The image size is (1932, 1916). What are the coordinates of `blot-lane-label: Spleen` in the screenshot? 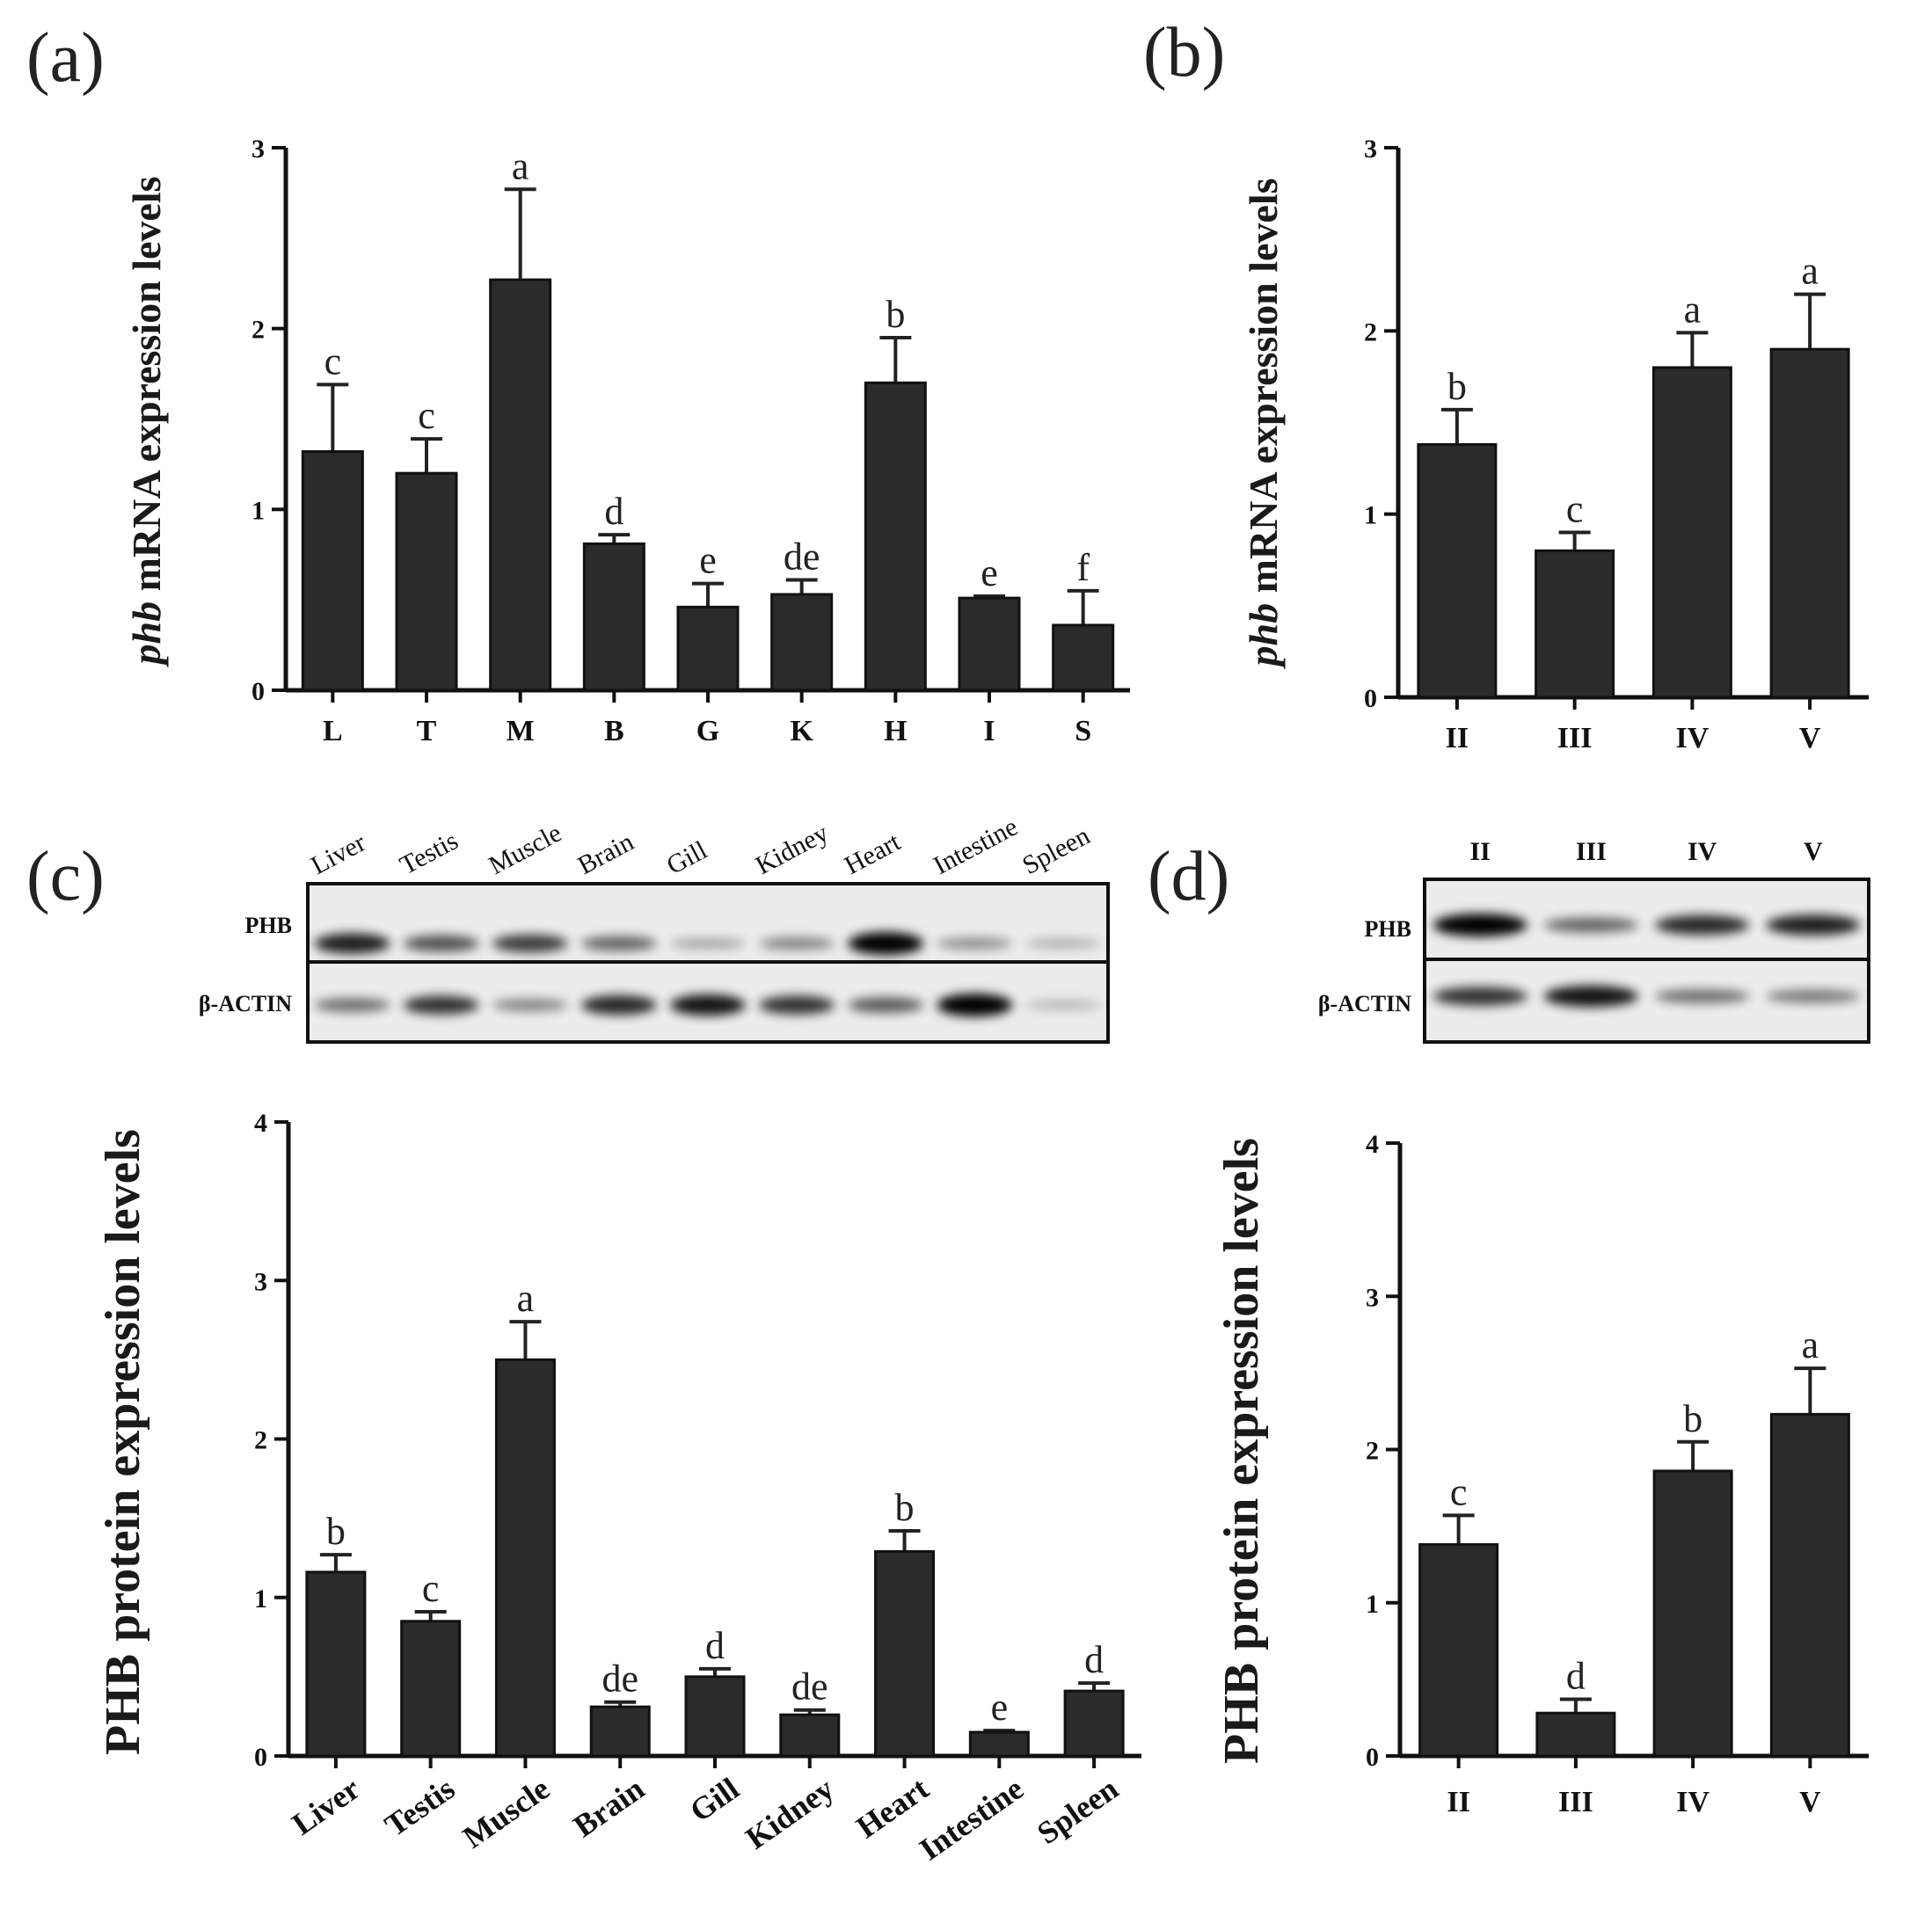 It's located at (1056, 850).